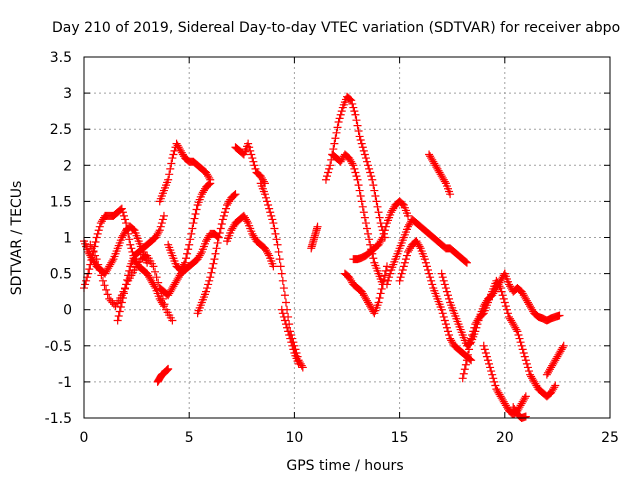  Describe the element at coordinates (294, 438) in the screenshot. I see `x-tick-label: 10` at that location.